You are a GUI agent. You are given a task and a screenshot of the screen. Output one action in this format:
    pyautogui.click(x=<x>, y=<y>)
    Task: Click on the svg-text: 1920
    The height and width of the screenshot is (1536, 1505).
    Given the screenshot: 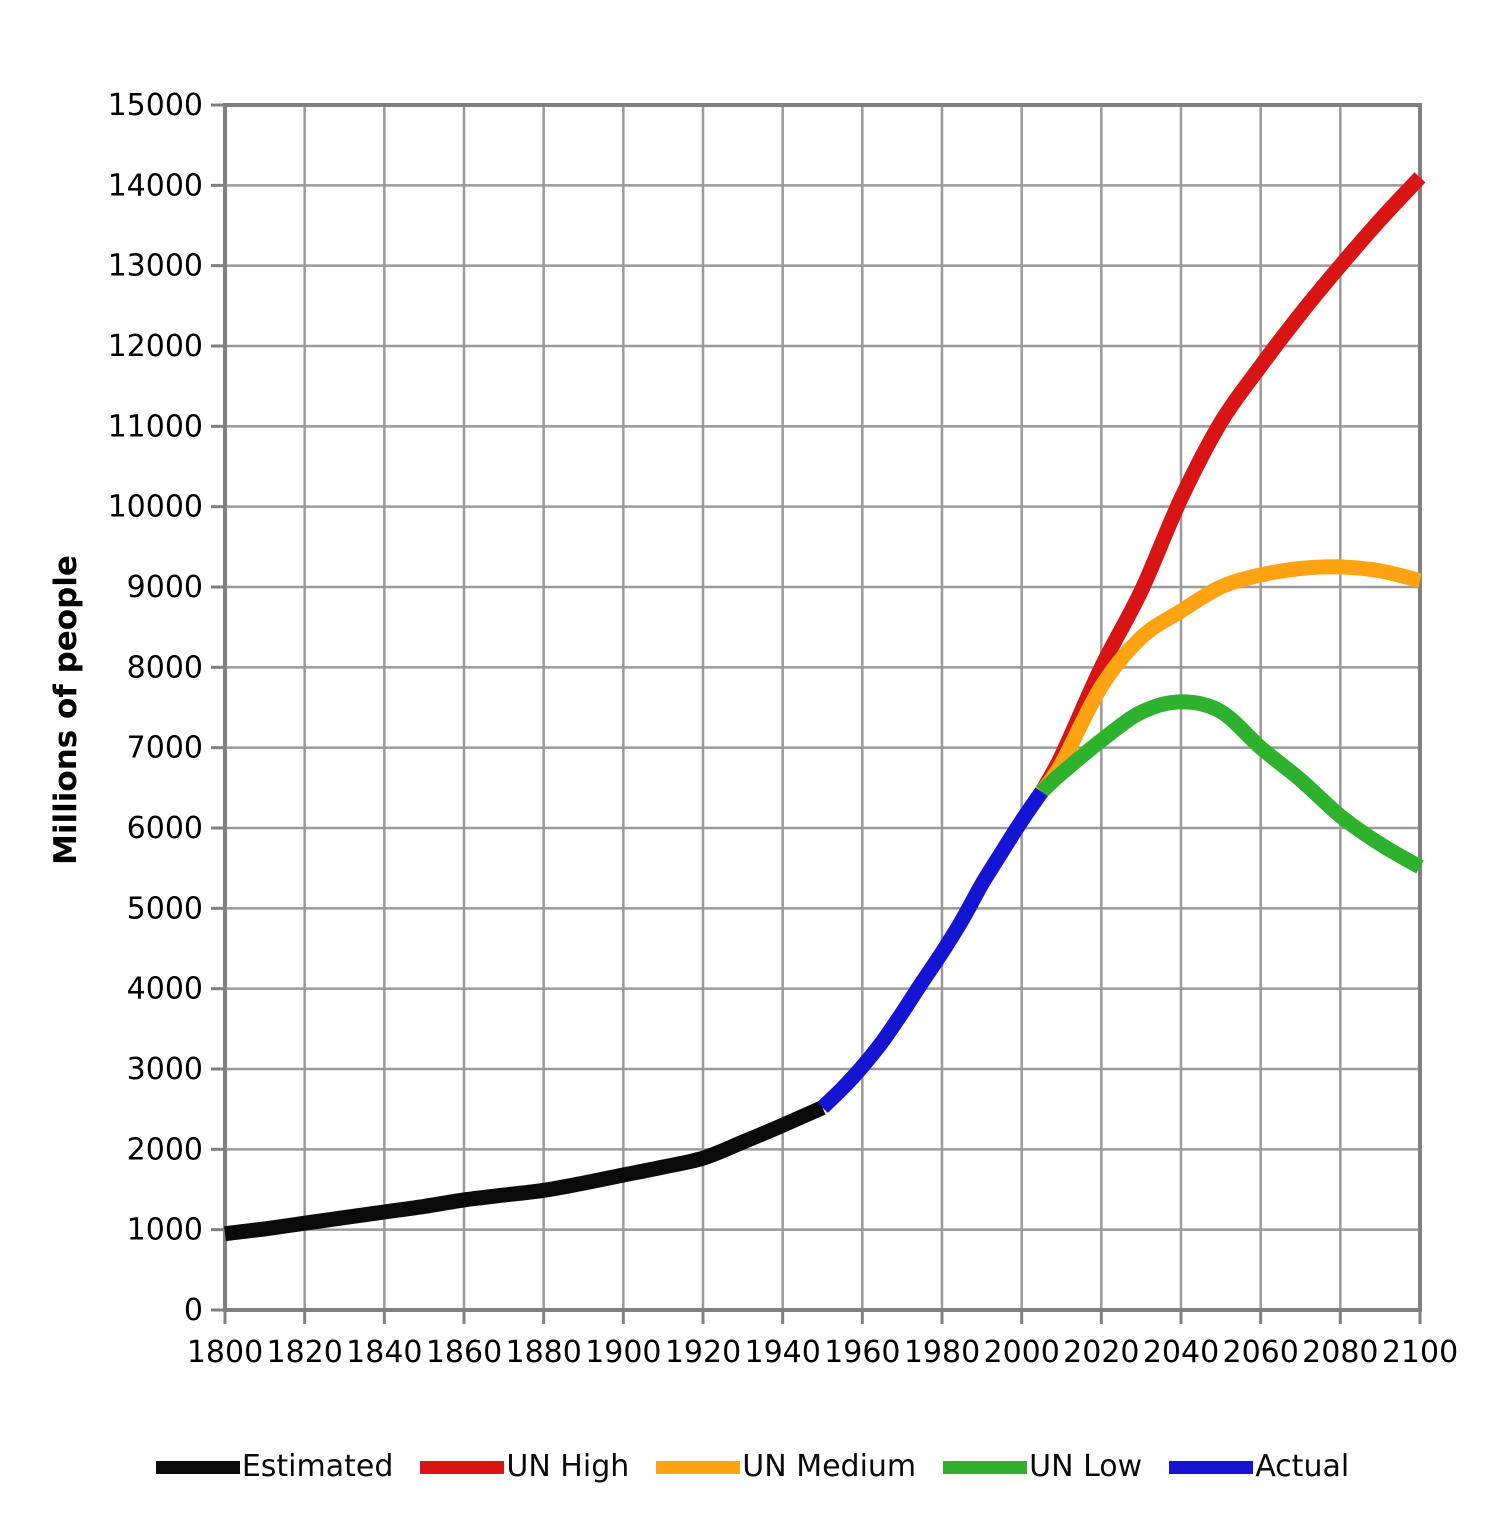 What is the action you would take?
    pyautogui.click(x=703, y=1352)
    